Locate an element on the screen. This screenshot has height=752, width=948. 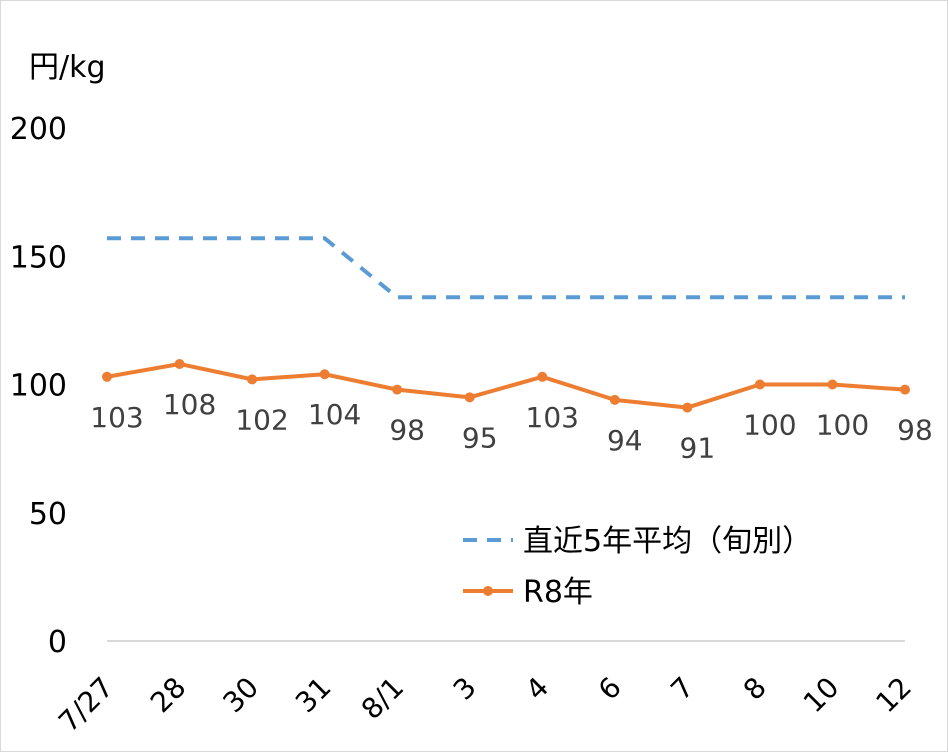
y-tick-label: 200 is located at coordinates (38, 129).